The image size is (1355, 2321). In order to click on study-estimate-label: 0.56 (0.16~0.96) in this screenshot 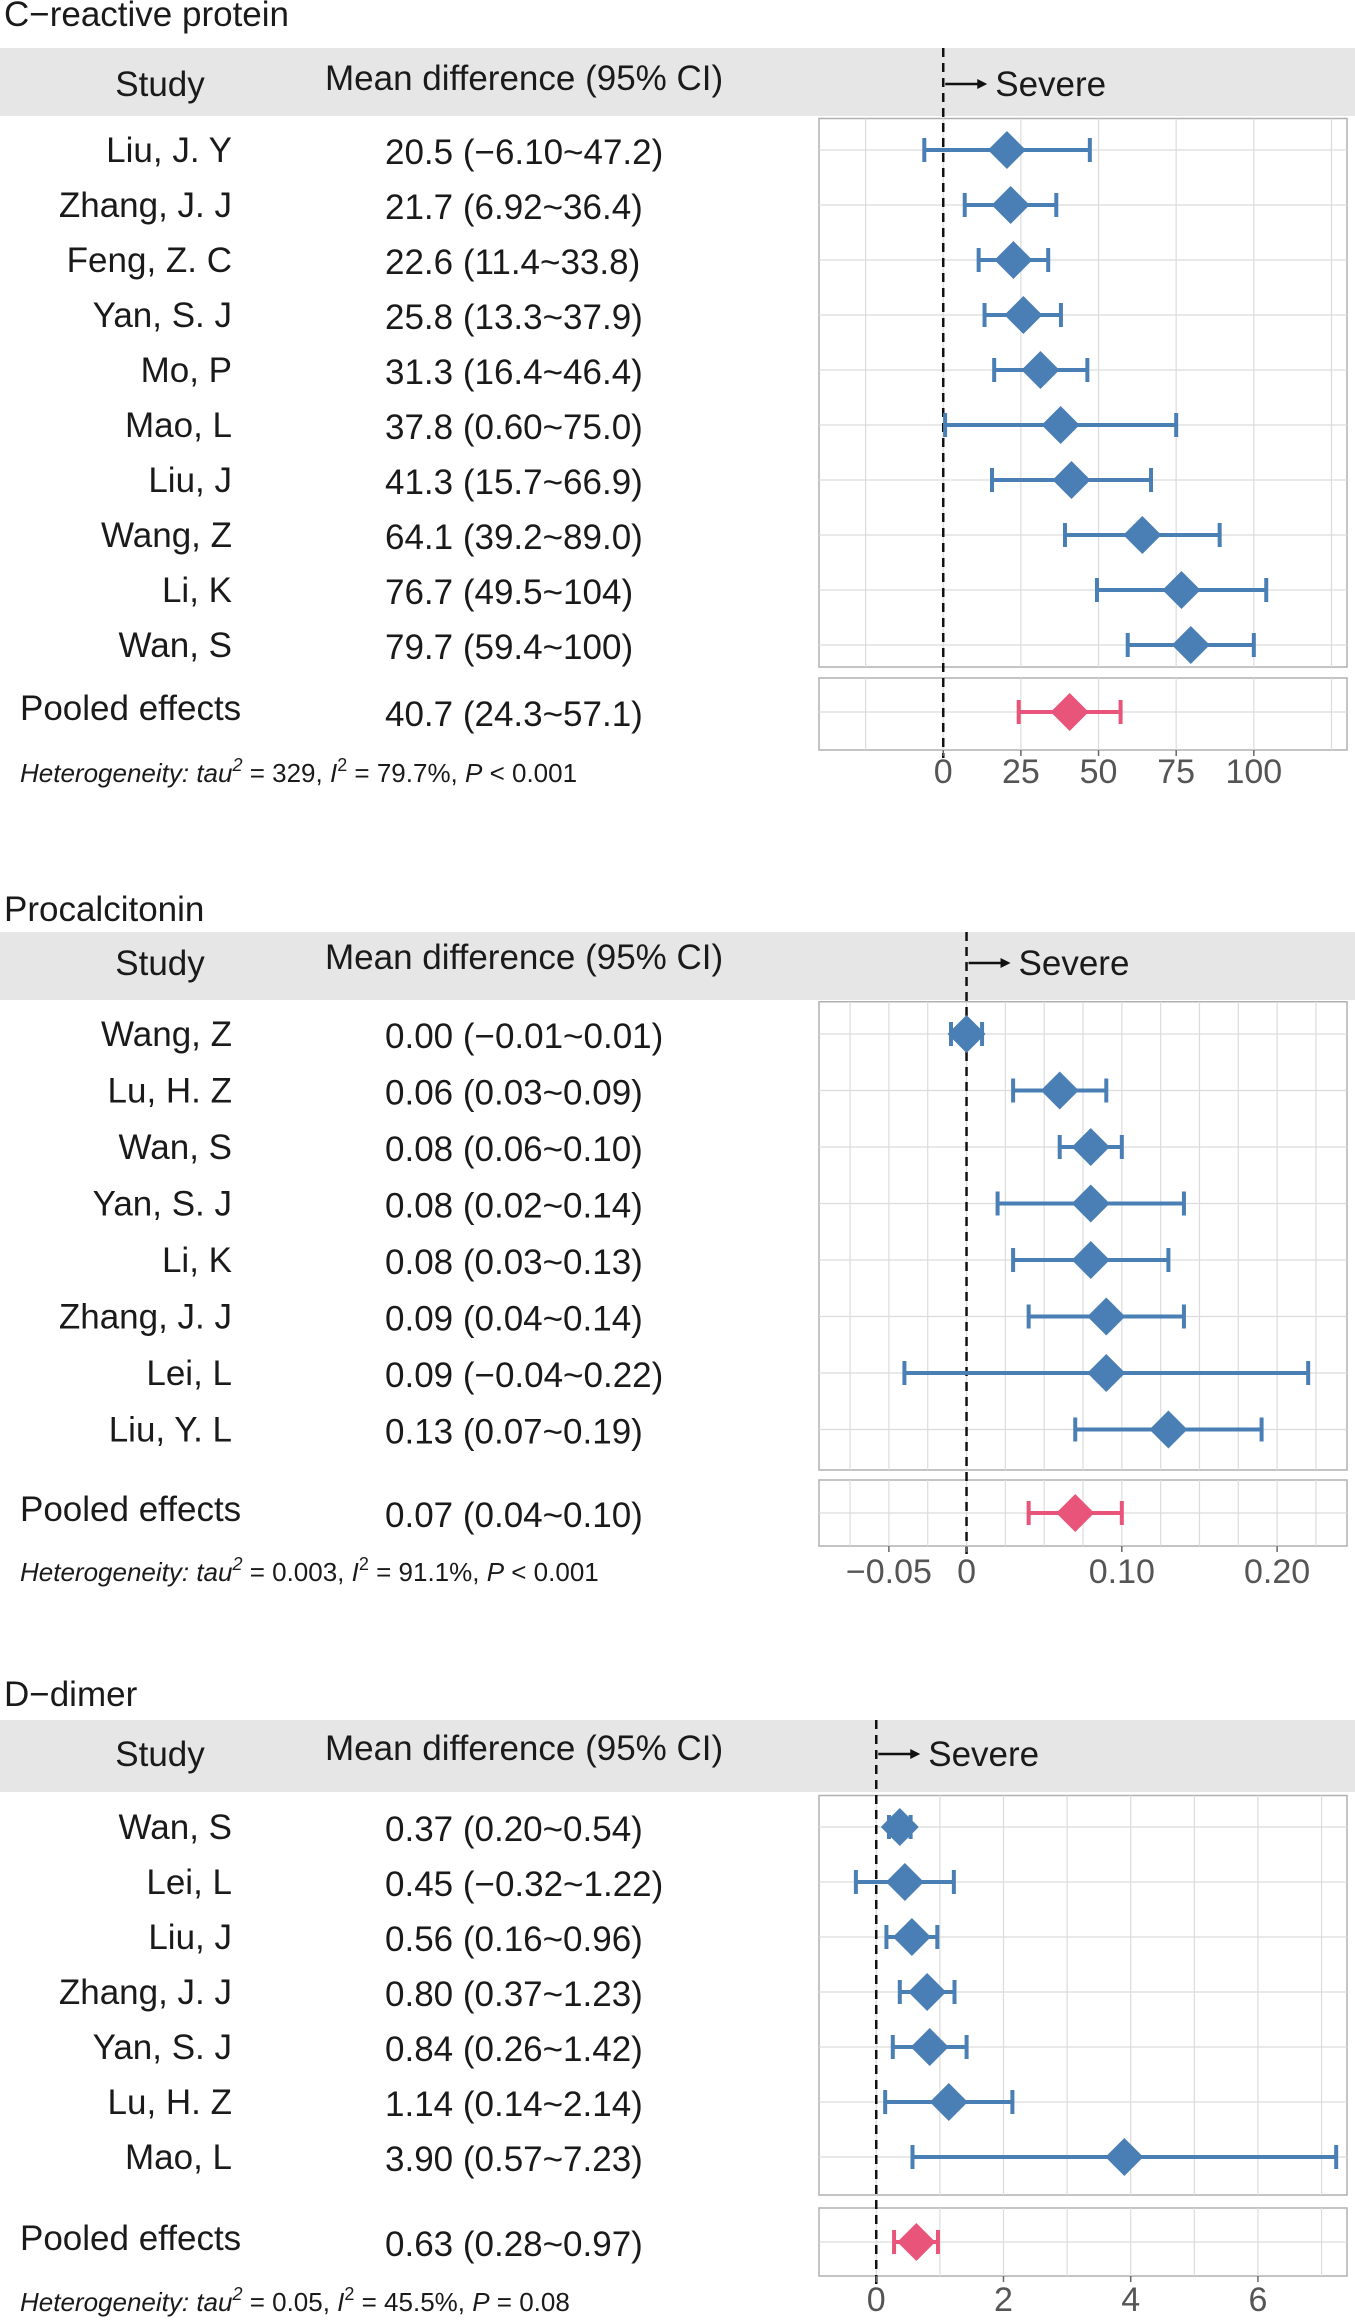, I will do `click(514, 1939)`.